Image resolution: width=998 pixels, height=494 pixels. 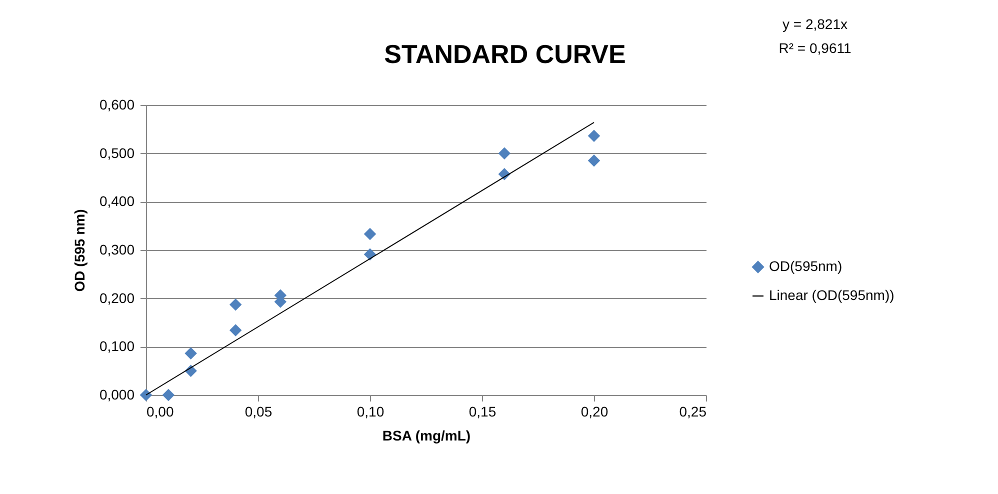 I want to click on chart-title: STANDARD CURVE, so click(x=505, y=54).